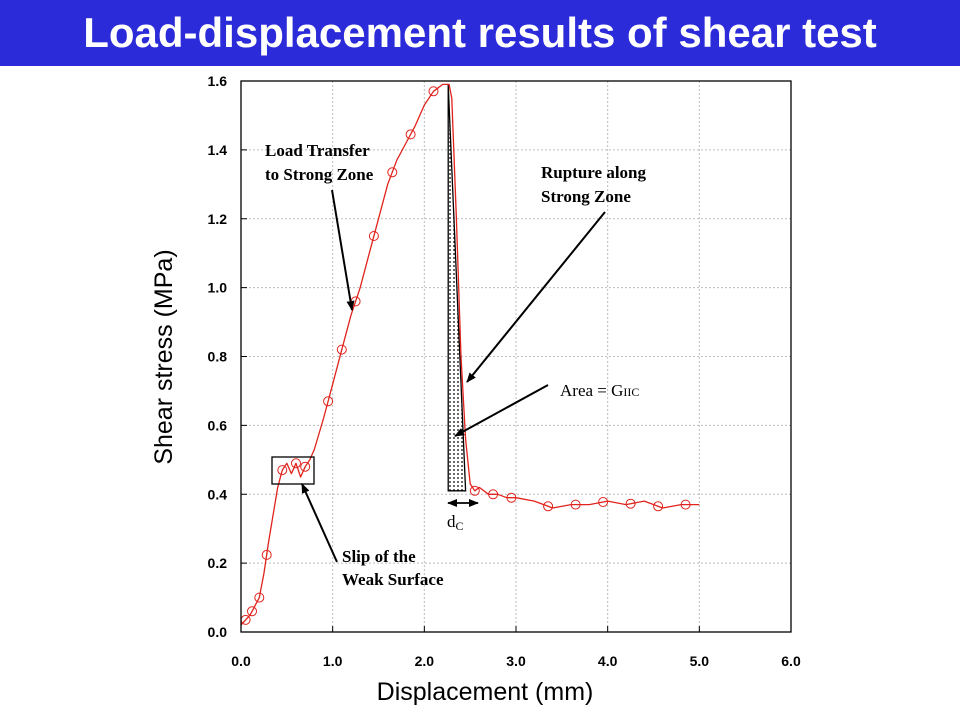  I want to click on x-axis-title: Displacement (mm), so click(485, 692).